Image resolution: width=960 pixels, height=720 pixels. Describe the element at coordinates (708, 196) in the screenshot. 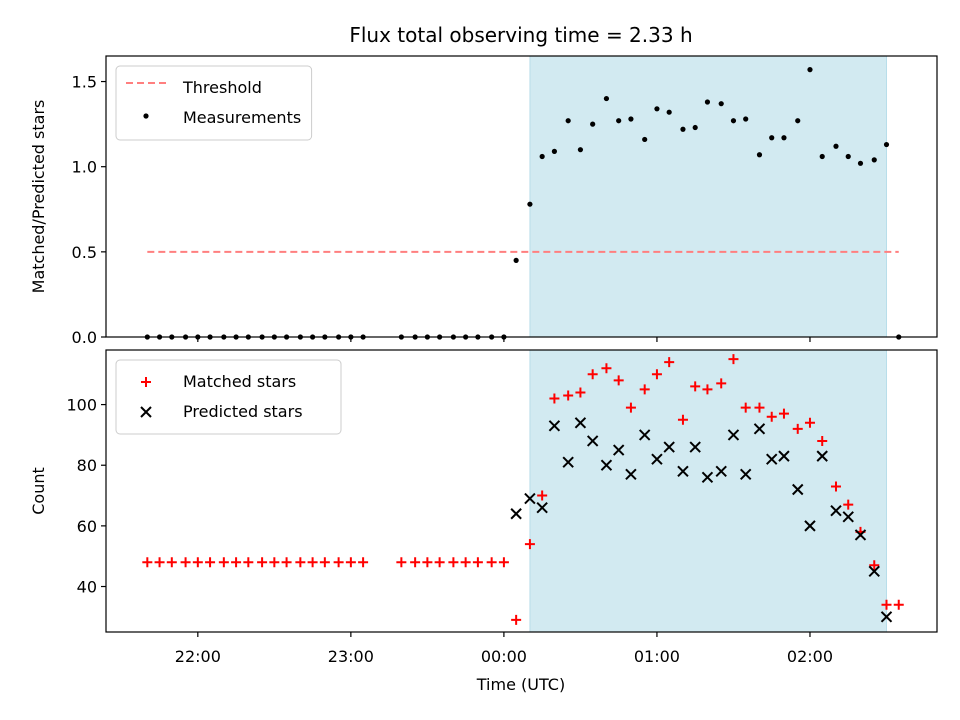

I see `top-shaded-interval` at that location.